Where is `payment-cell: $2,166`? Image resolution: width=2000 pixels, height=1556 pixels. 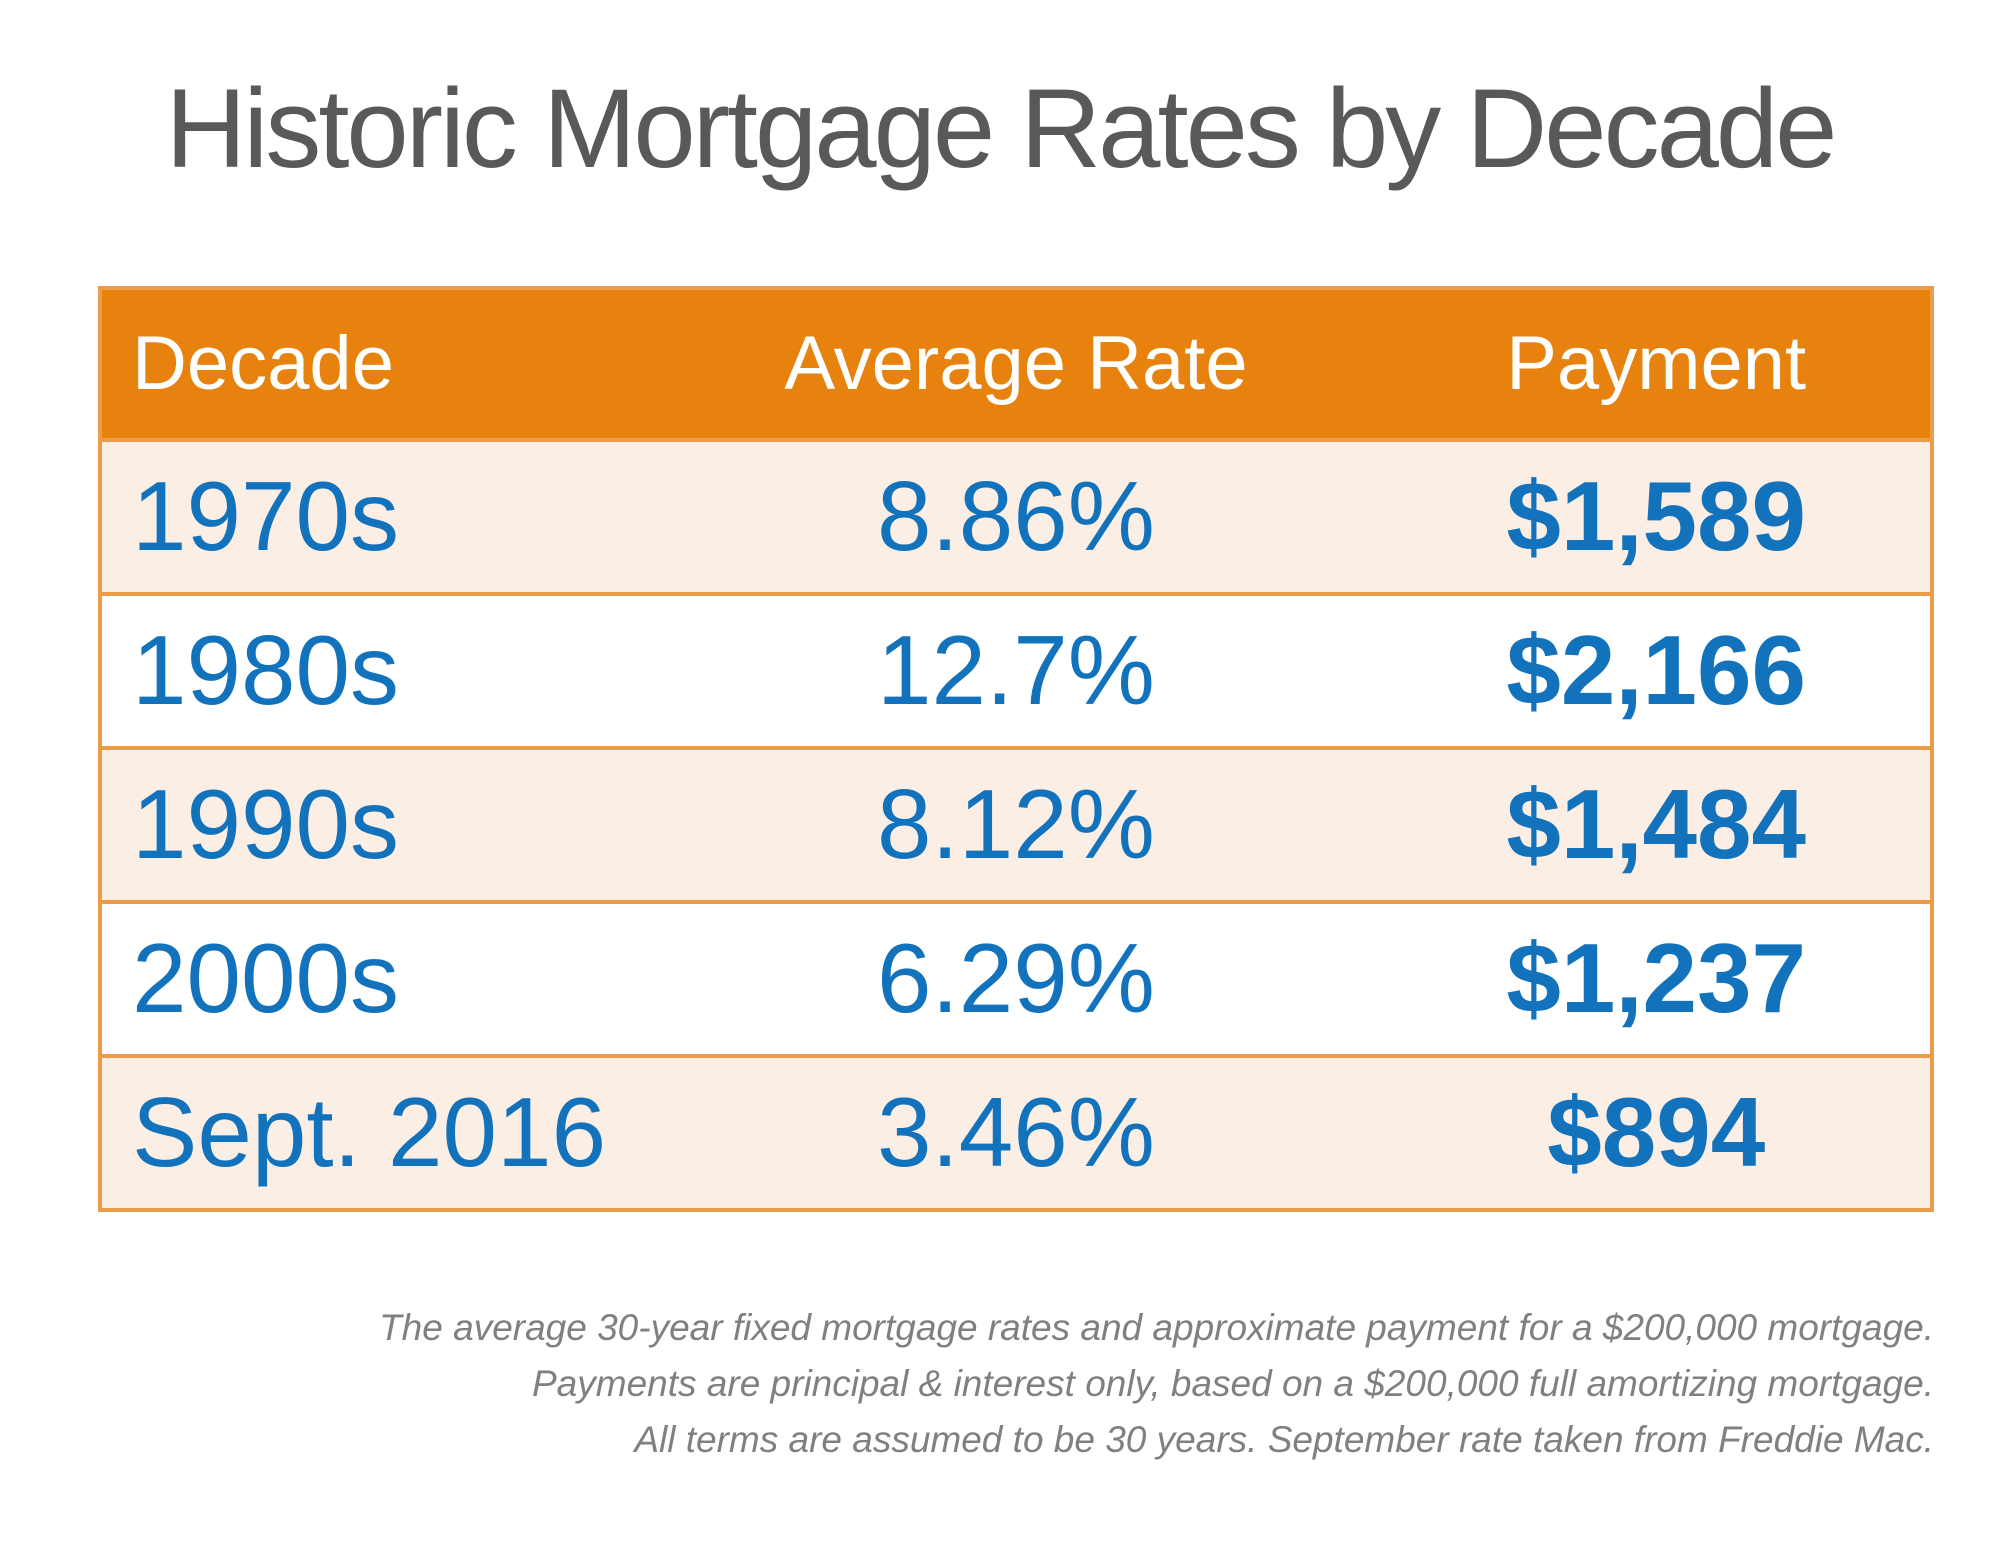
payment-cell: $2,166 is located at coordinates (1657, 669).